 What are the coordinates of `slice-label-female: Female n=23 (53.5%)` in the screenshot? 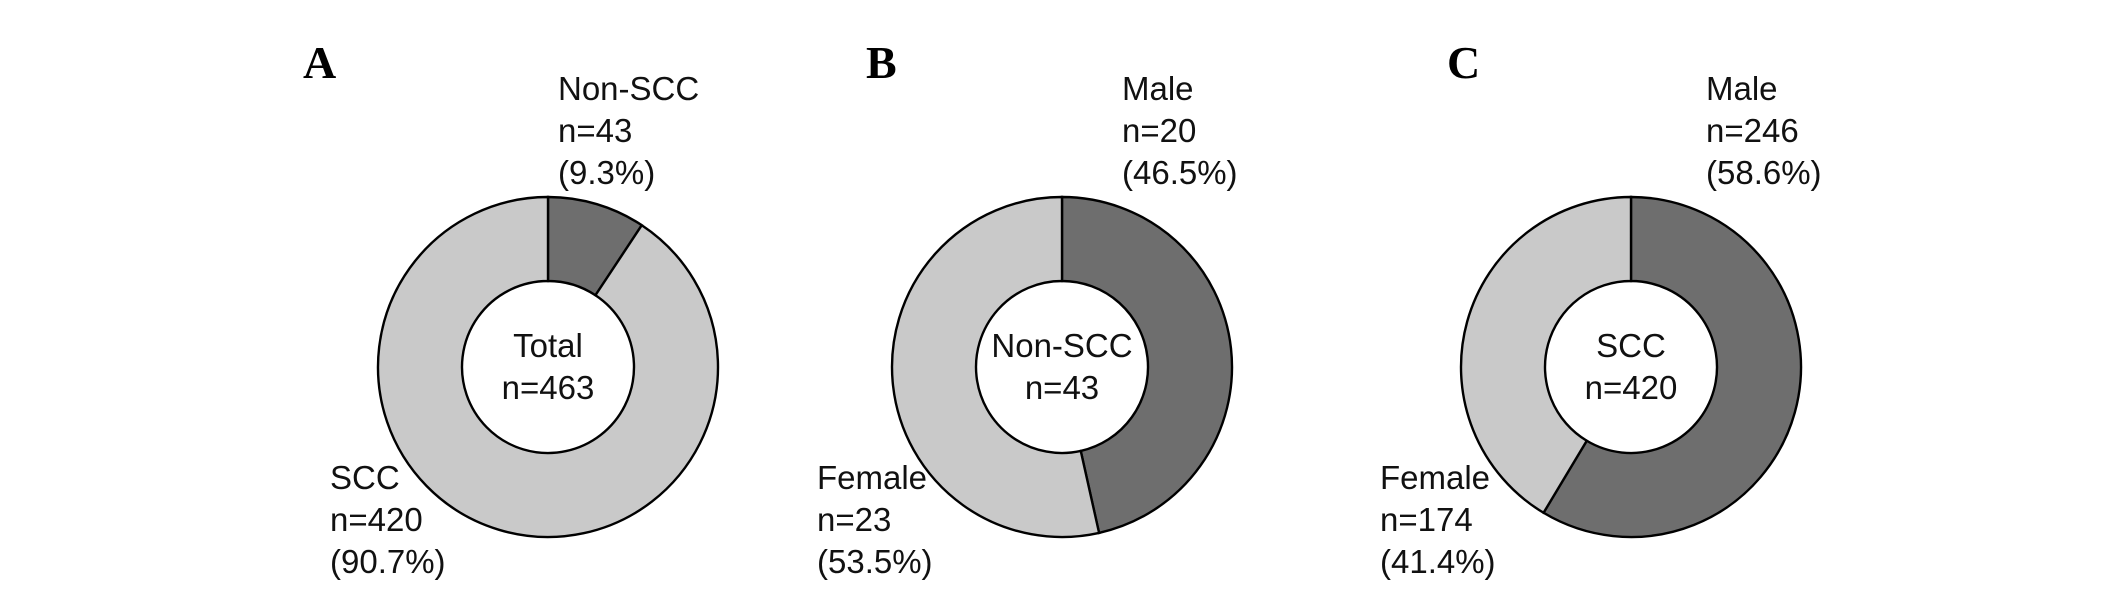 It's located at (875, 520).